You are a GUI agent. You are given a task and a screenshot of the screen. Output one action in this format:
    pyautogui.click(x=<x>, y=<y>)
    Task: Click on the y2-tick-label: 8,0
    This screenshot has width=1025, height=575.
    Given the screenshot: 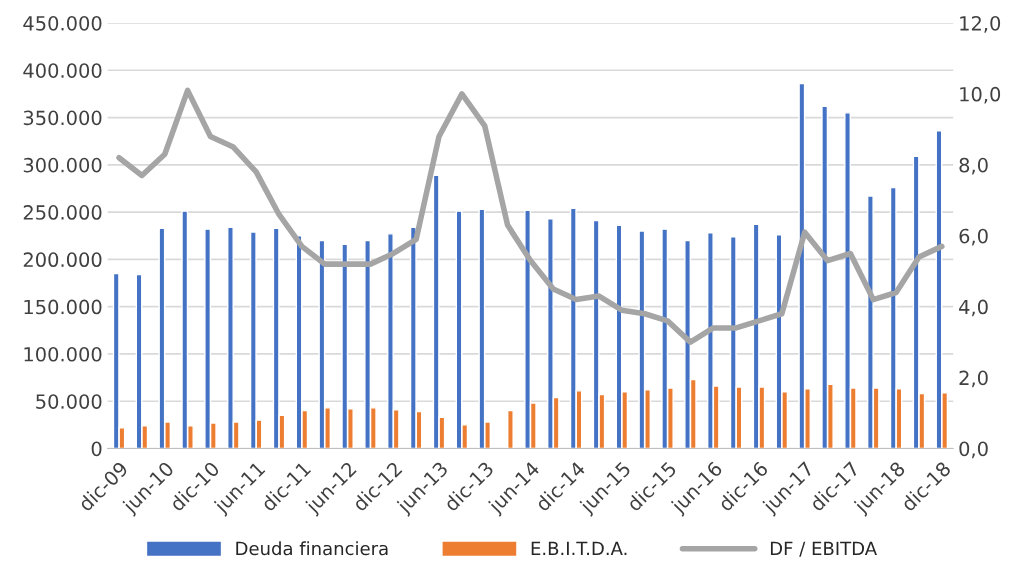 What is the action you would take?
    pyautogui.click(x=973, y=166)
    